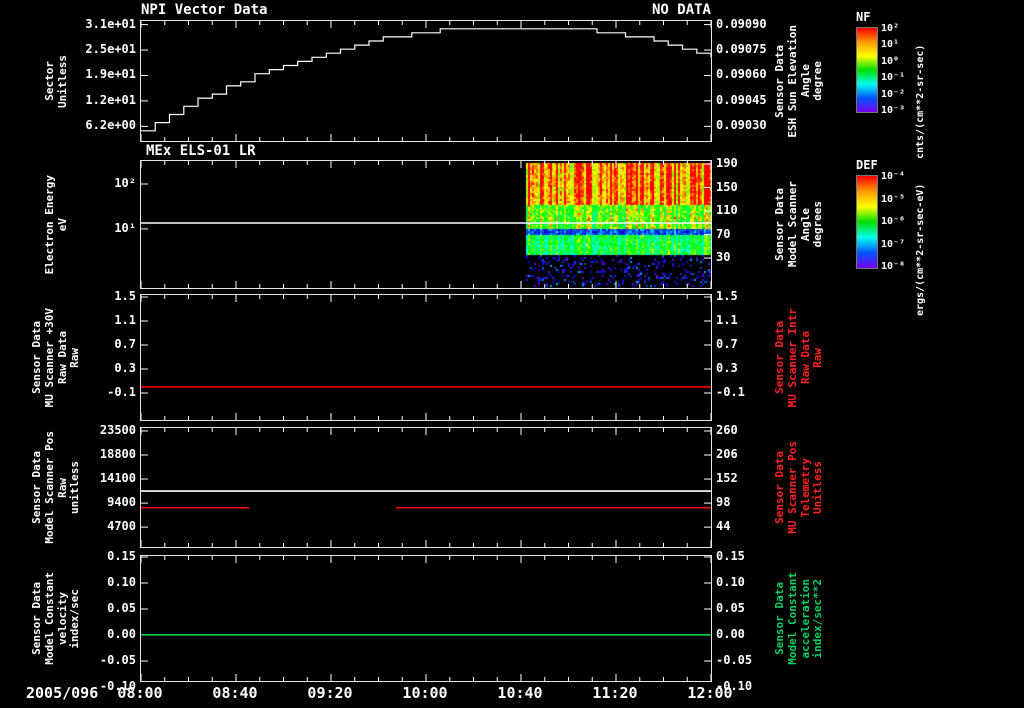 The height and width of the screenshot is (708, 1024). Describe the element at coordinates (723, 233) in the screenshot. I see `y-tick-label: 70` at that location.